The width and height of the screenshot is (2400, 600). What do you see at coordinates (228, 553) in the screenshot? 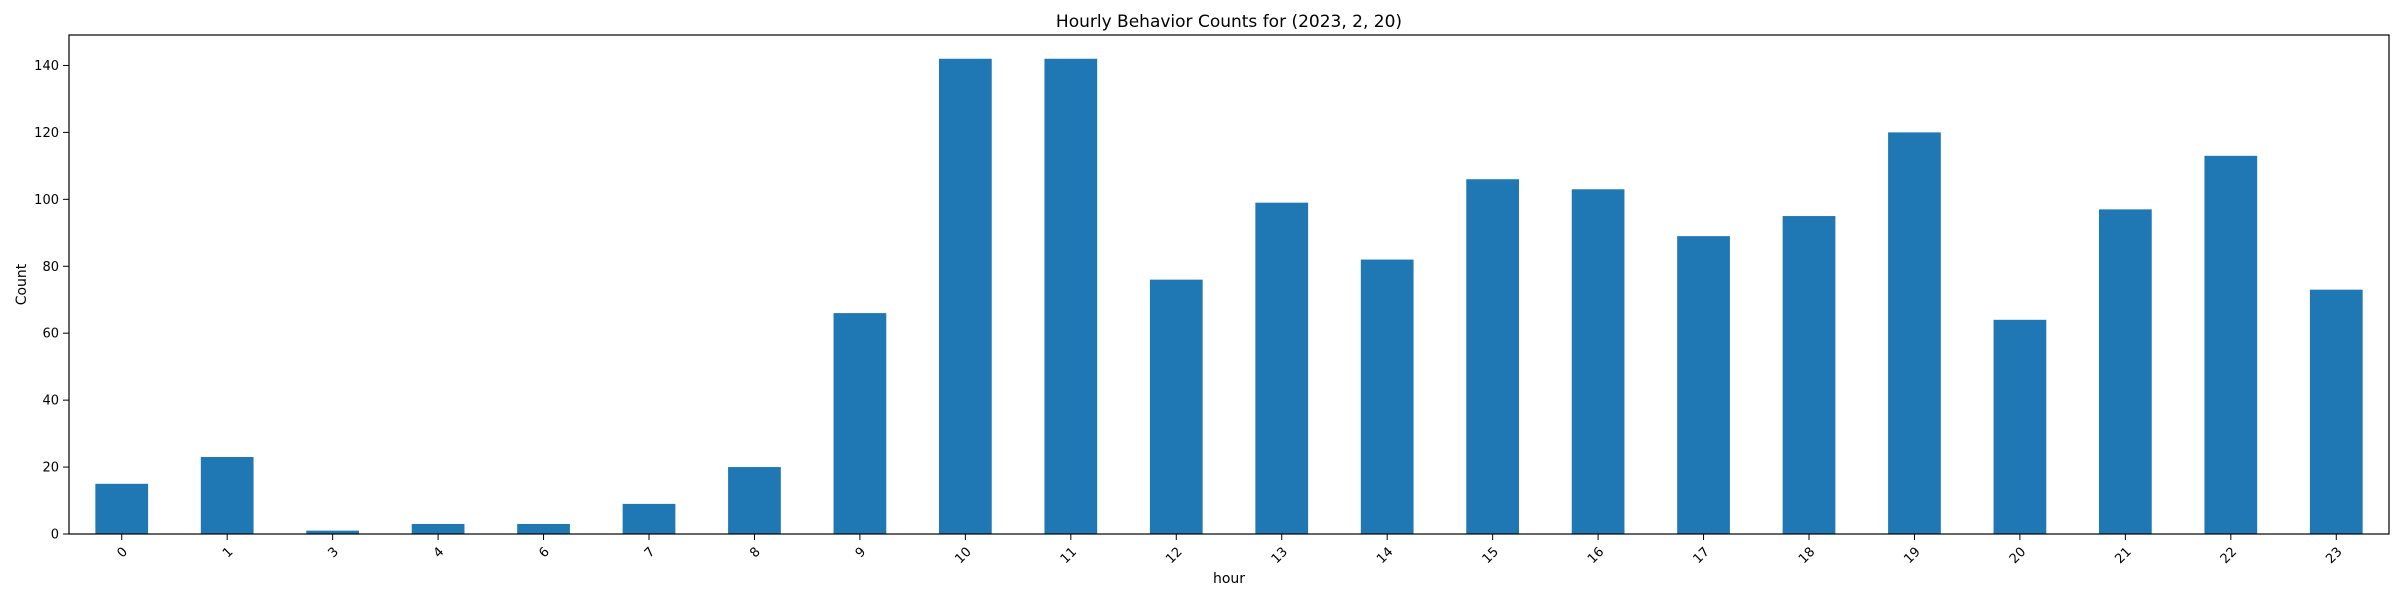
I see `x-tick-label: 1` at bounding box center [228, 553].